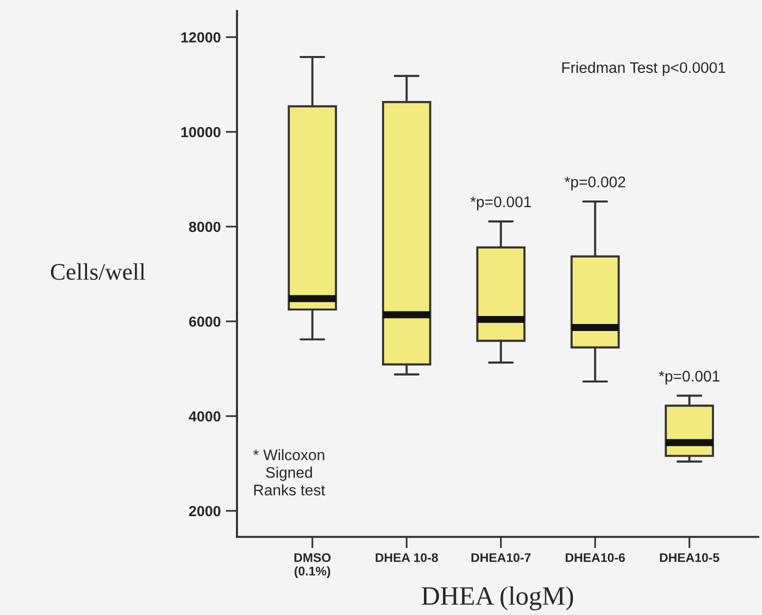 This screenshot has height=615, width=762. I want to click on x-tick-label: DHEA10-6, so click(595, 557).